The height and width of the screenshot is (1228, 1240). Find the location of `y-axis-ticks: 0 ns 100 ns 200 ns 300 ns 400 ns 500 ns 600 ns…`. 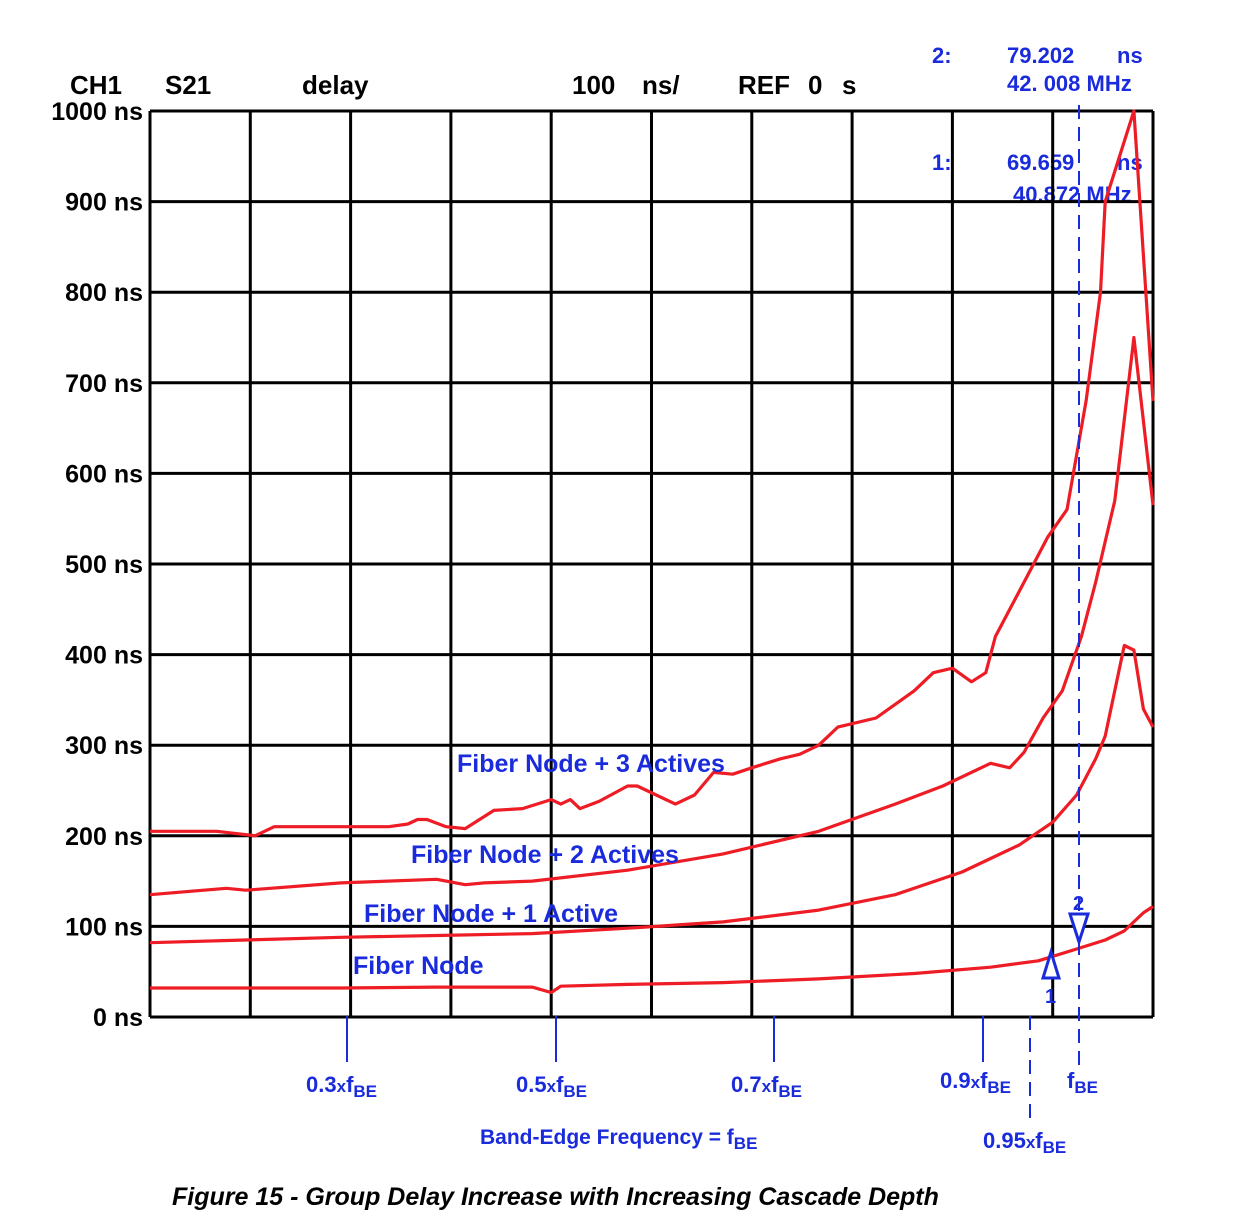

y-axis-ticks: 0 ns 100 ns 200 ns 300 ns 400 ns 500 ns 600 ns… is located at coordinates (97, 565).